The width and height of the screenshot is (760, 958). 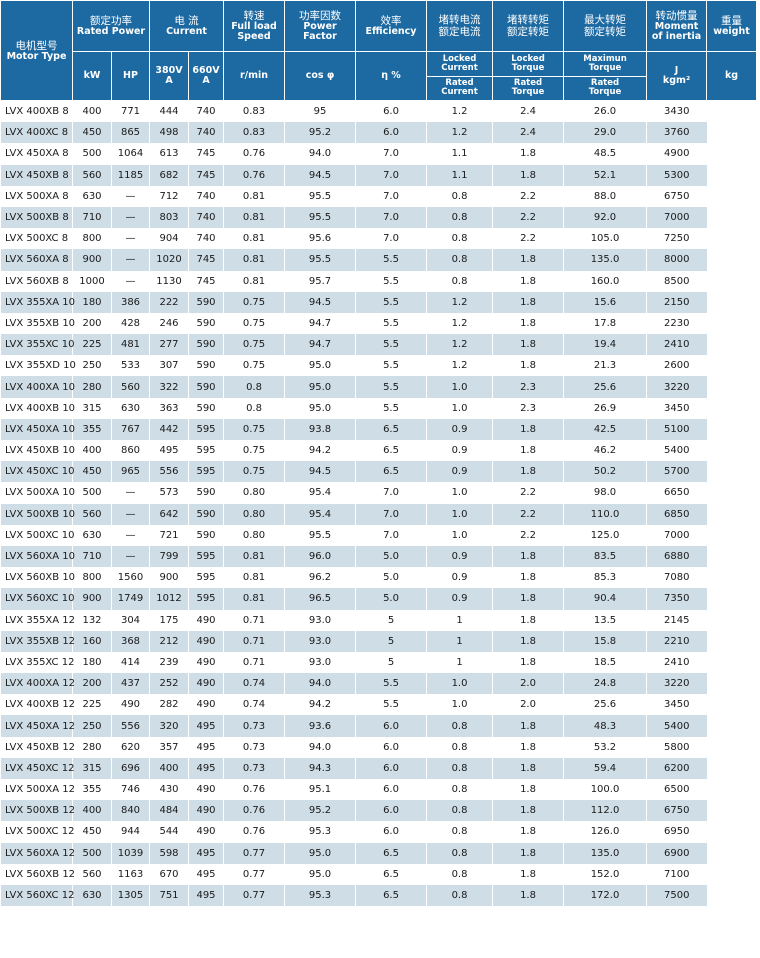 What do you see at coordinates (169, 408) in the screenshot?
I see `cell-current-660v: 363` at bounding box center [169, 408].